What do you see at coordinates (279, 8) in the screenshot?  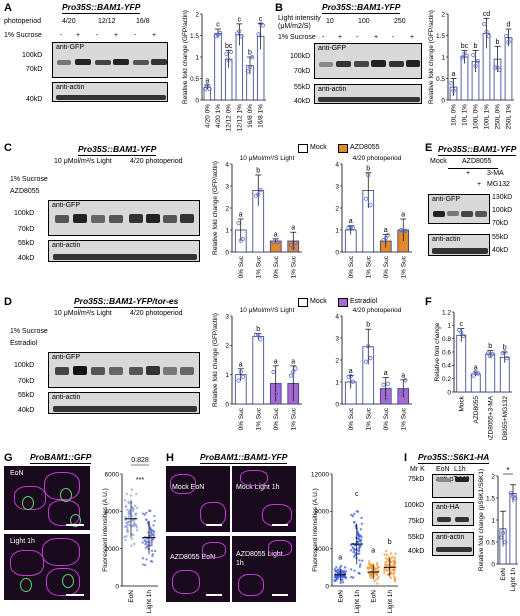 I see `panel-letter-b: B` at bounding box center [279, 8].